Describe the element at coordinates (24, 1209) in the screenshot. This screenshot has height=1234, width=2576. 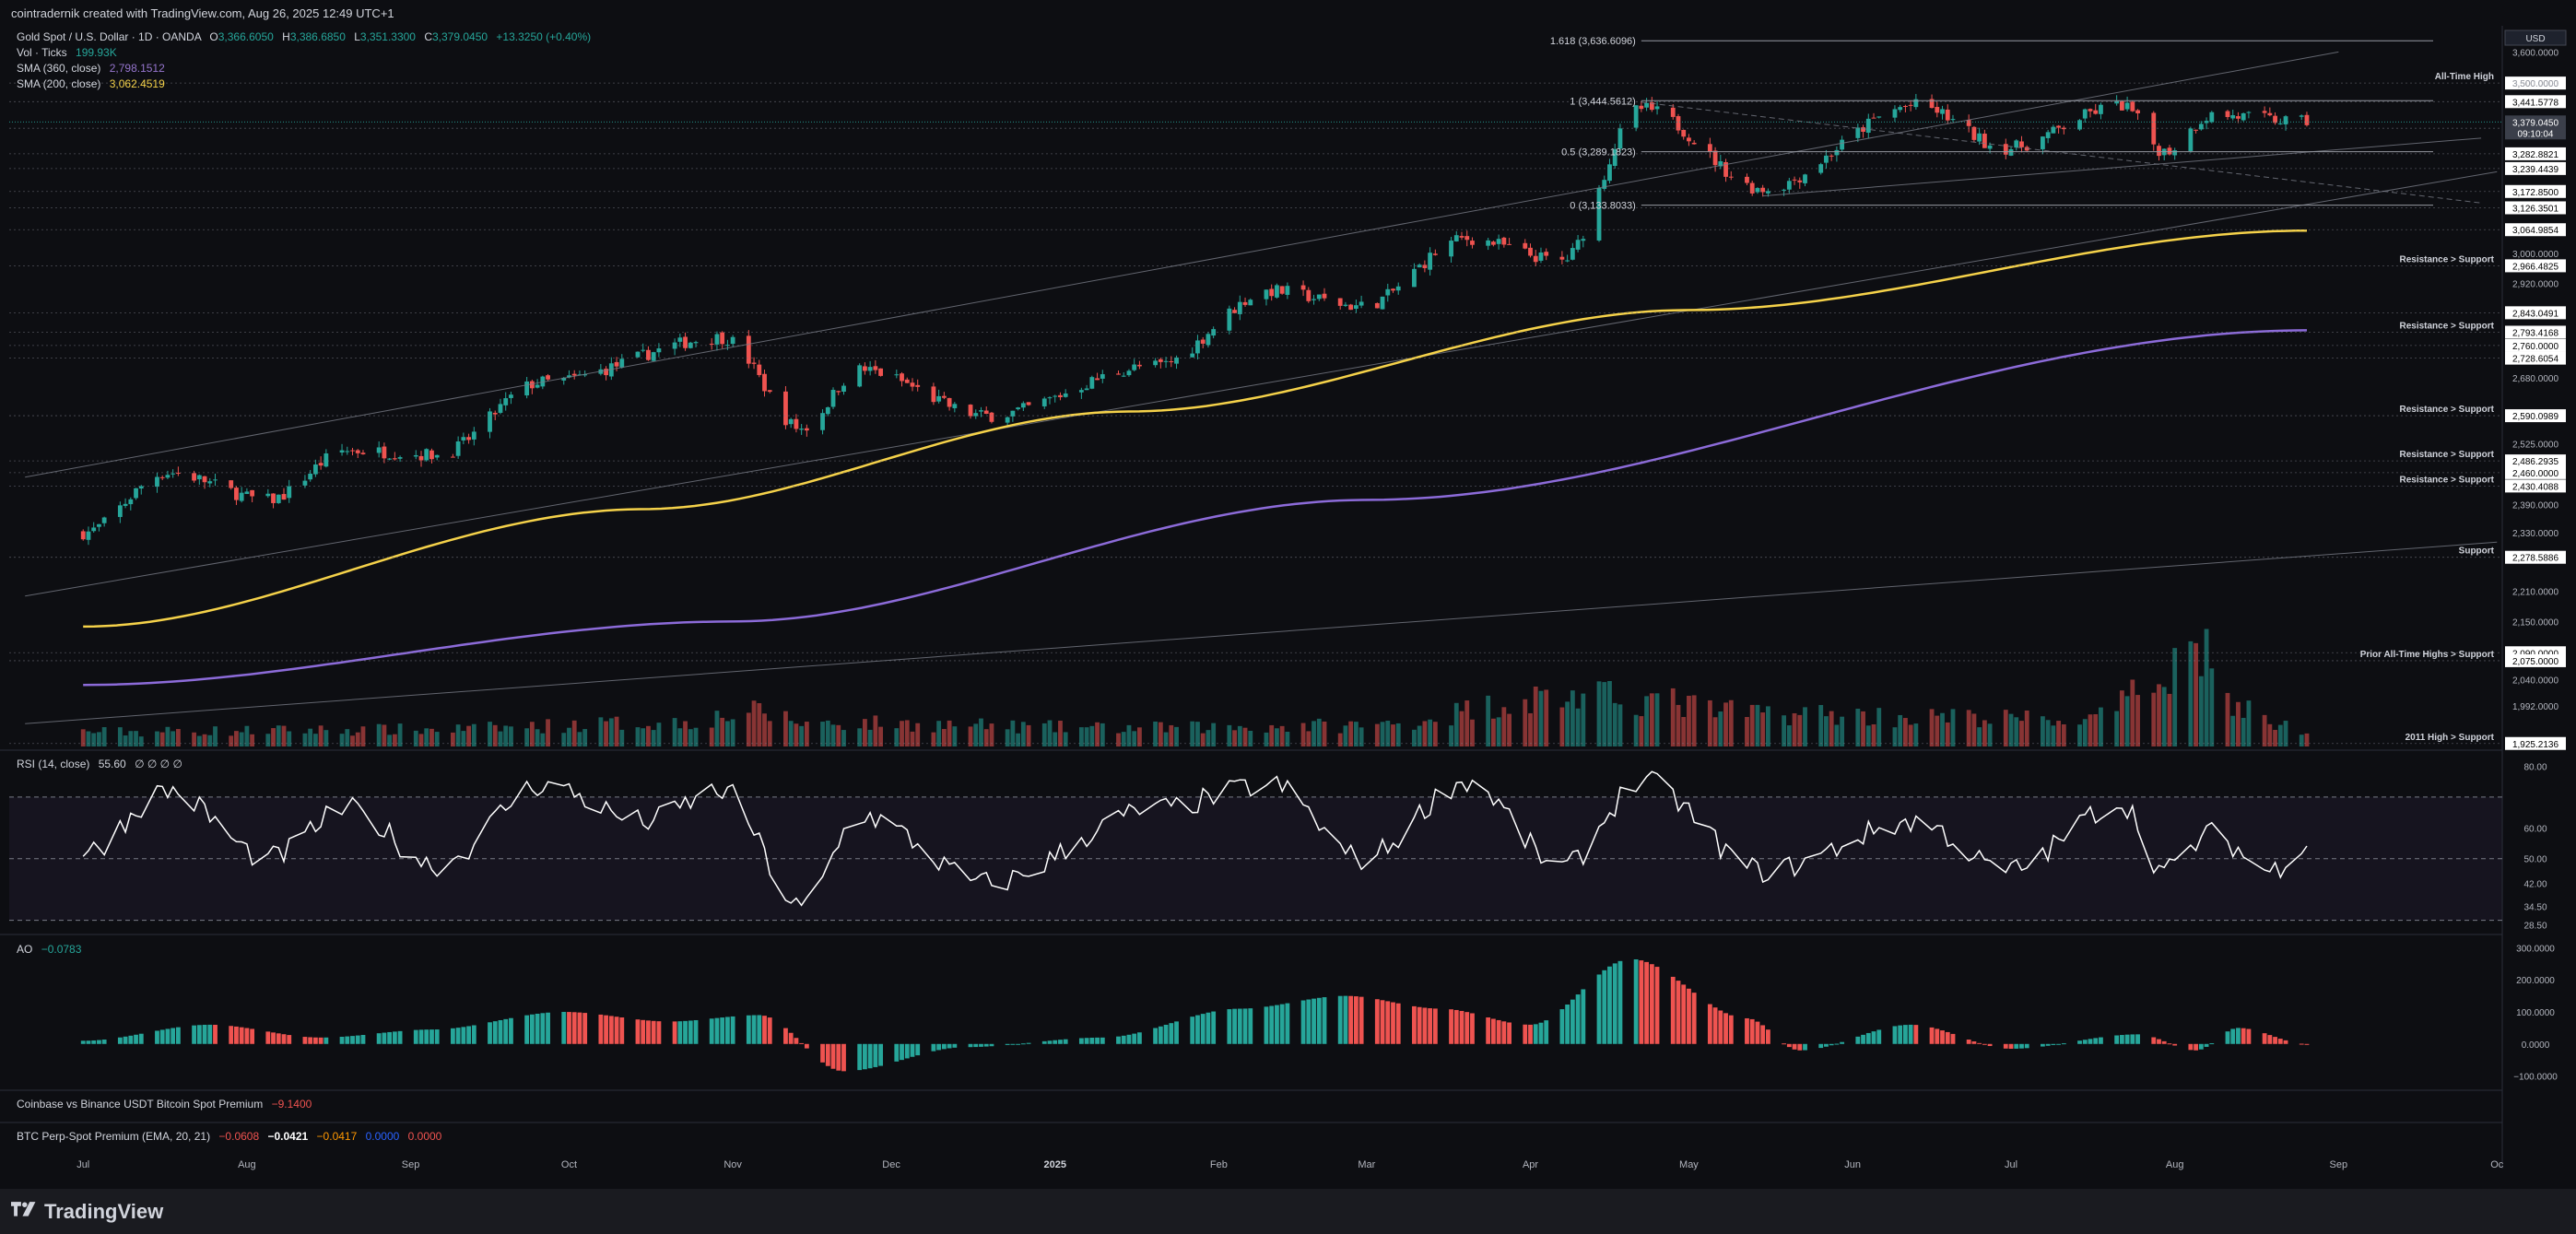
I see `tradingview-logo-icon` at that location.